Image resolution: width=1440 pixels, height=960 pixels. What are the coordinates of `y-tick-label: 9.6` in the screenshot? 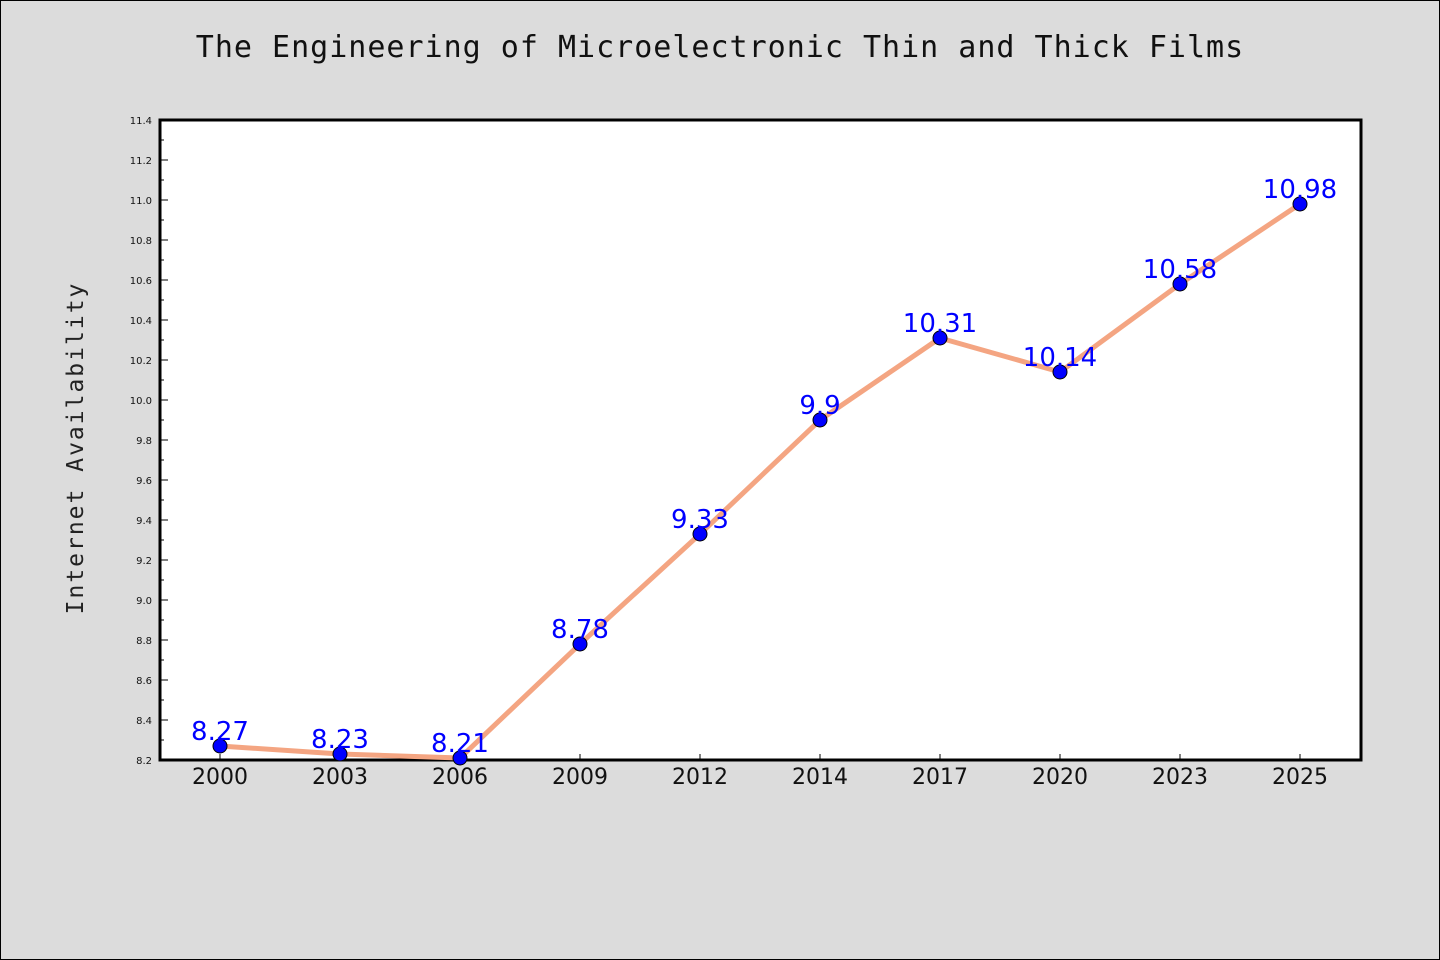 It's located at (144, 481).